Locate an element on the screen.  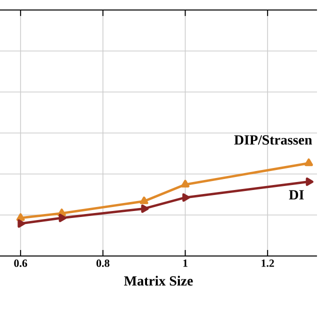
series-label: DI is located at coordinates (296, 195).